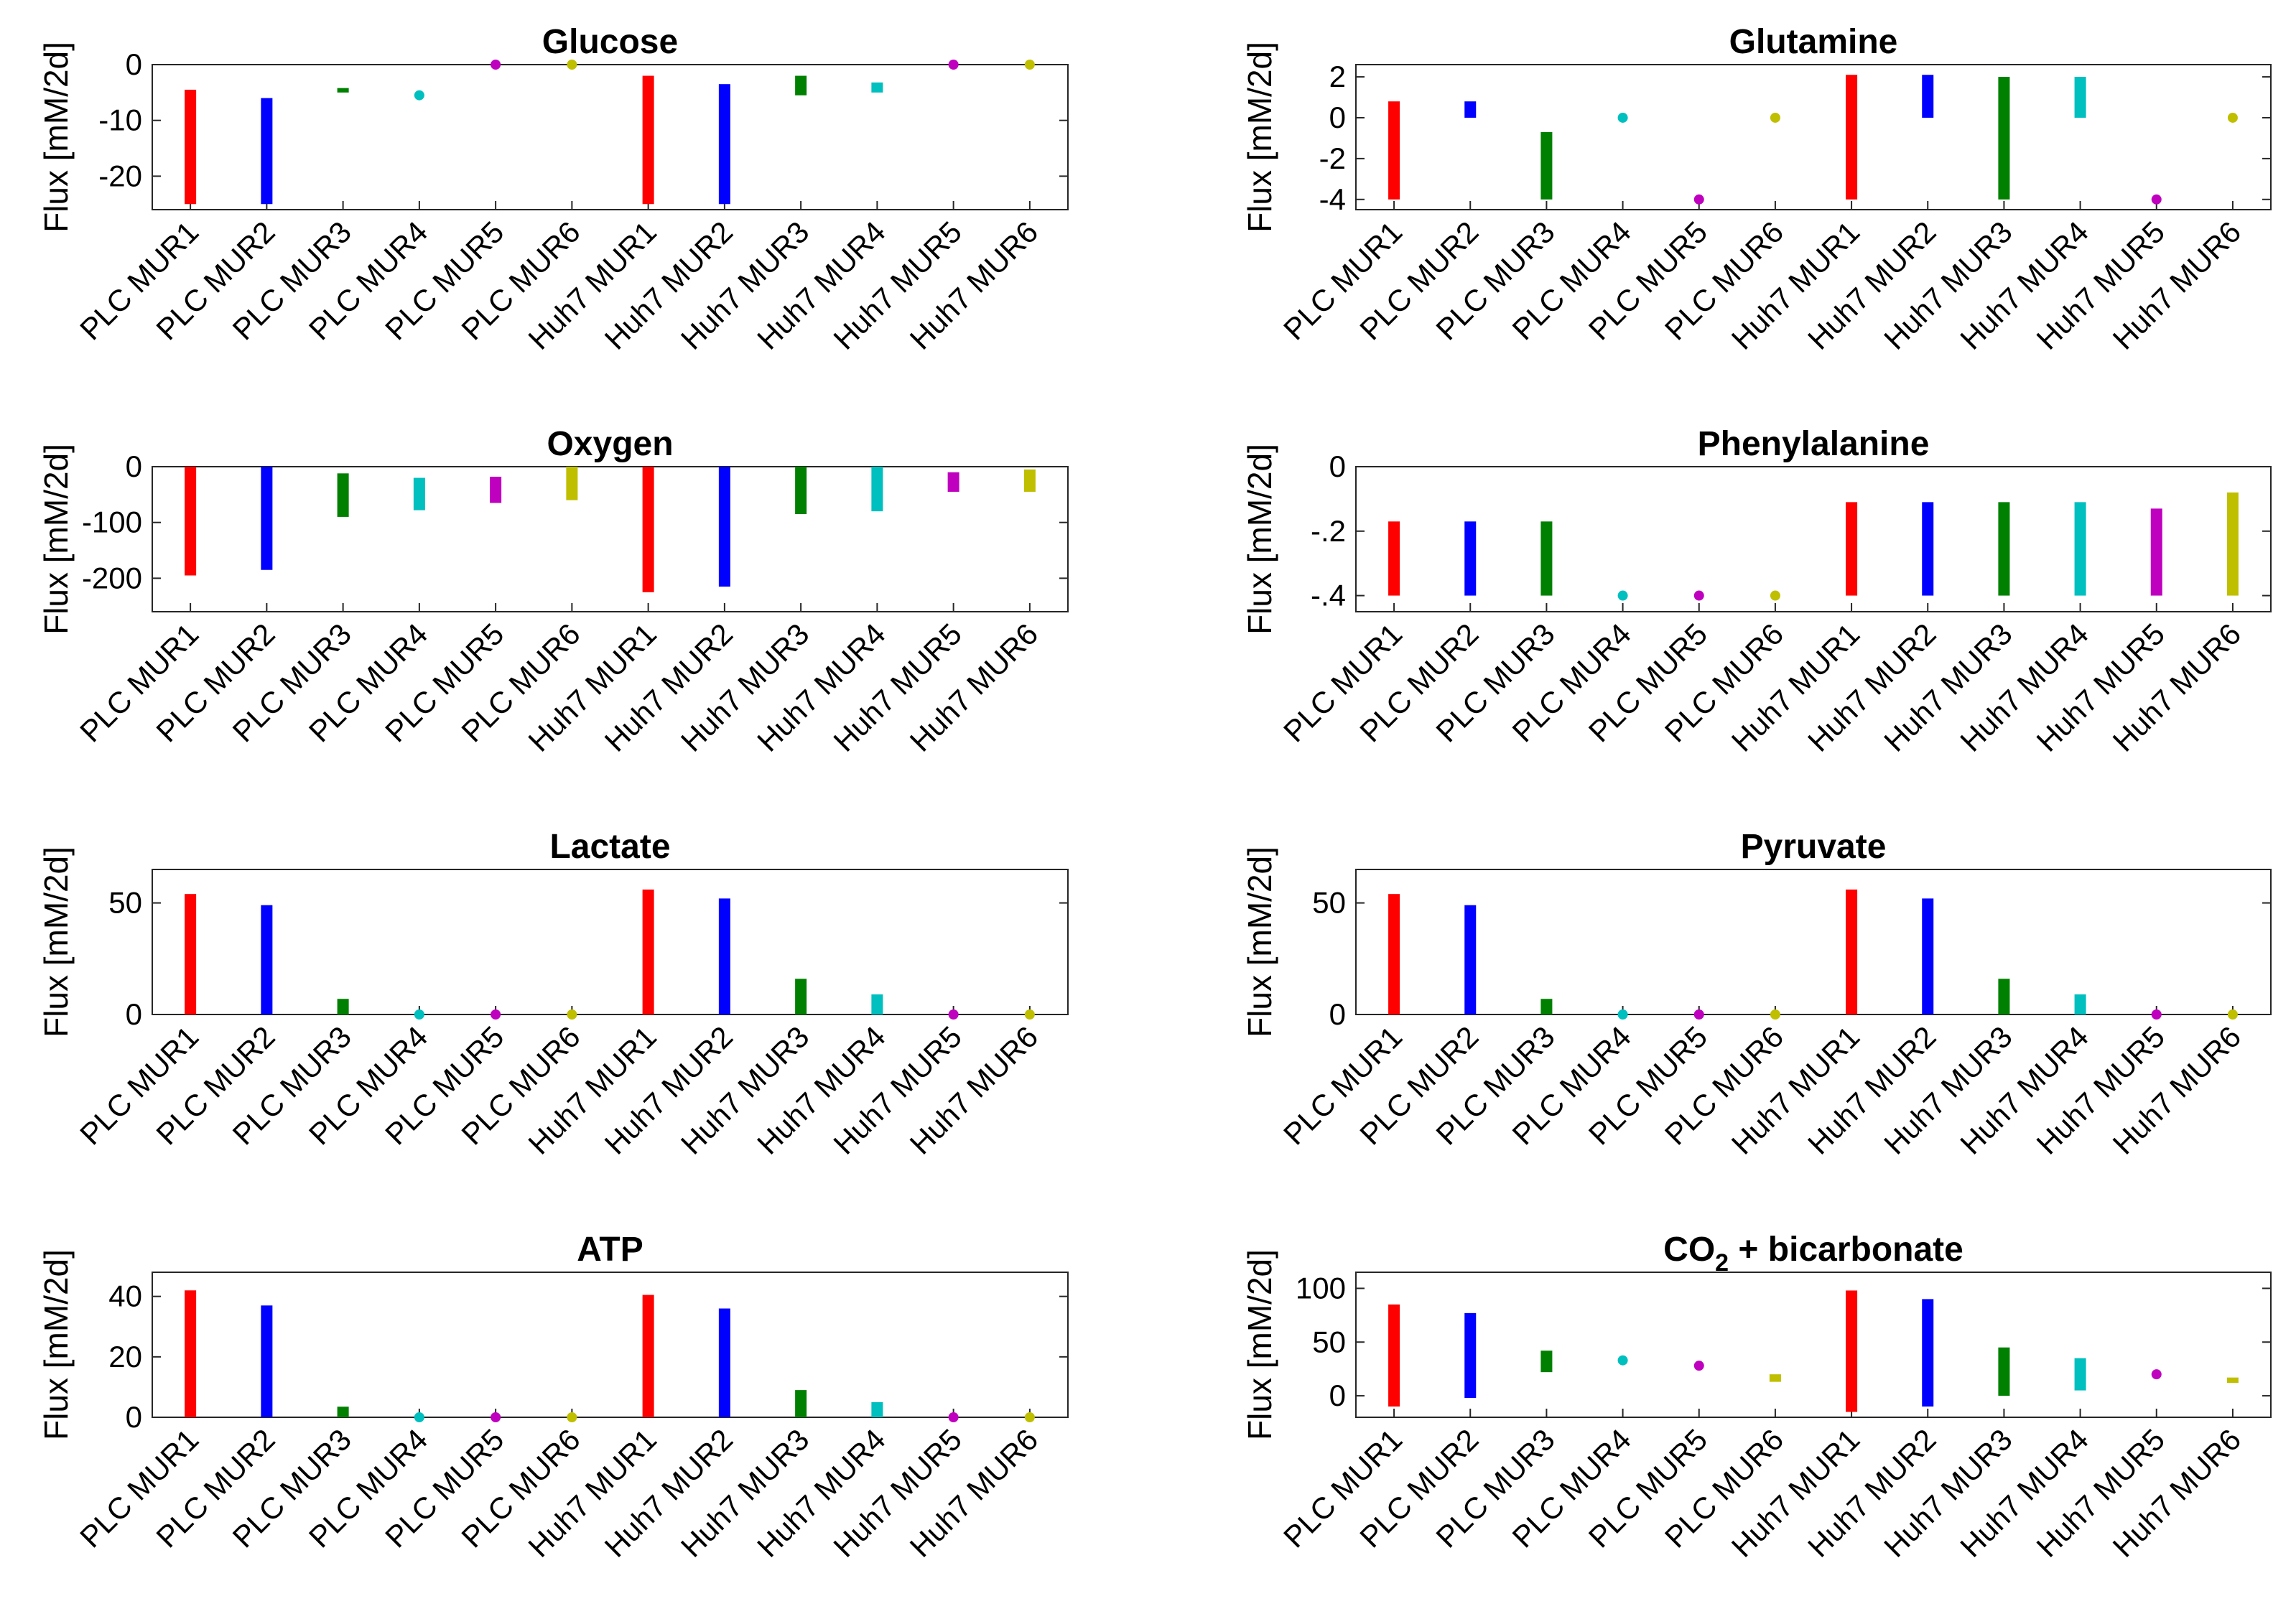 The height and width of the screenshot is (1614, 2296). What do you see at coordinates (1332, 199) in the screenshot?
I see `y-tick-label: -4` at bounding box center [1332, 199].